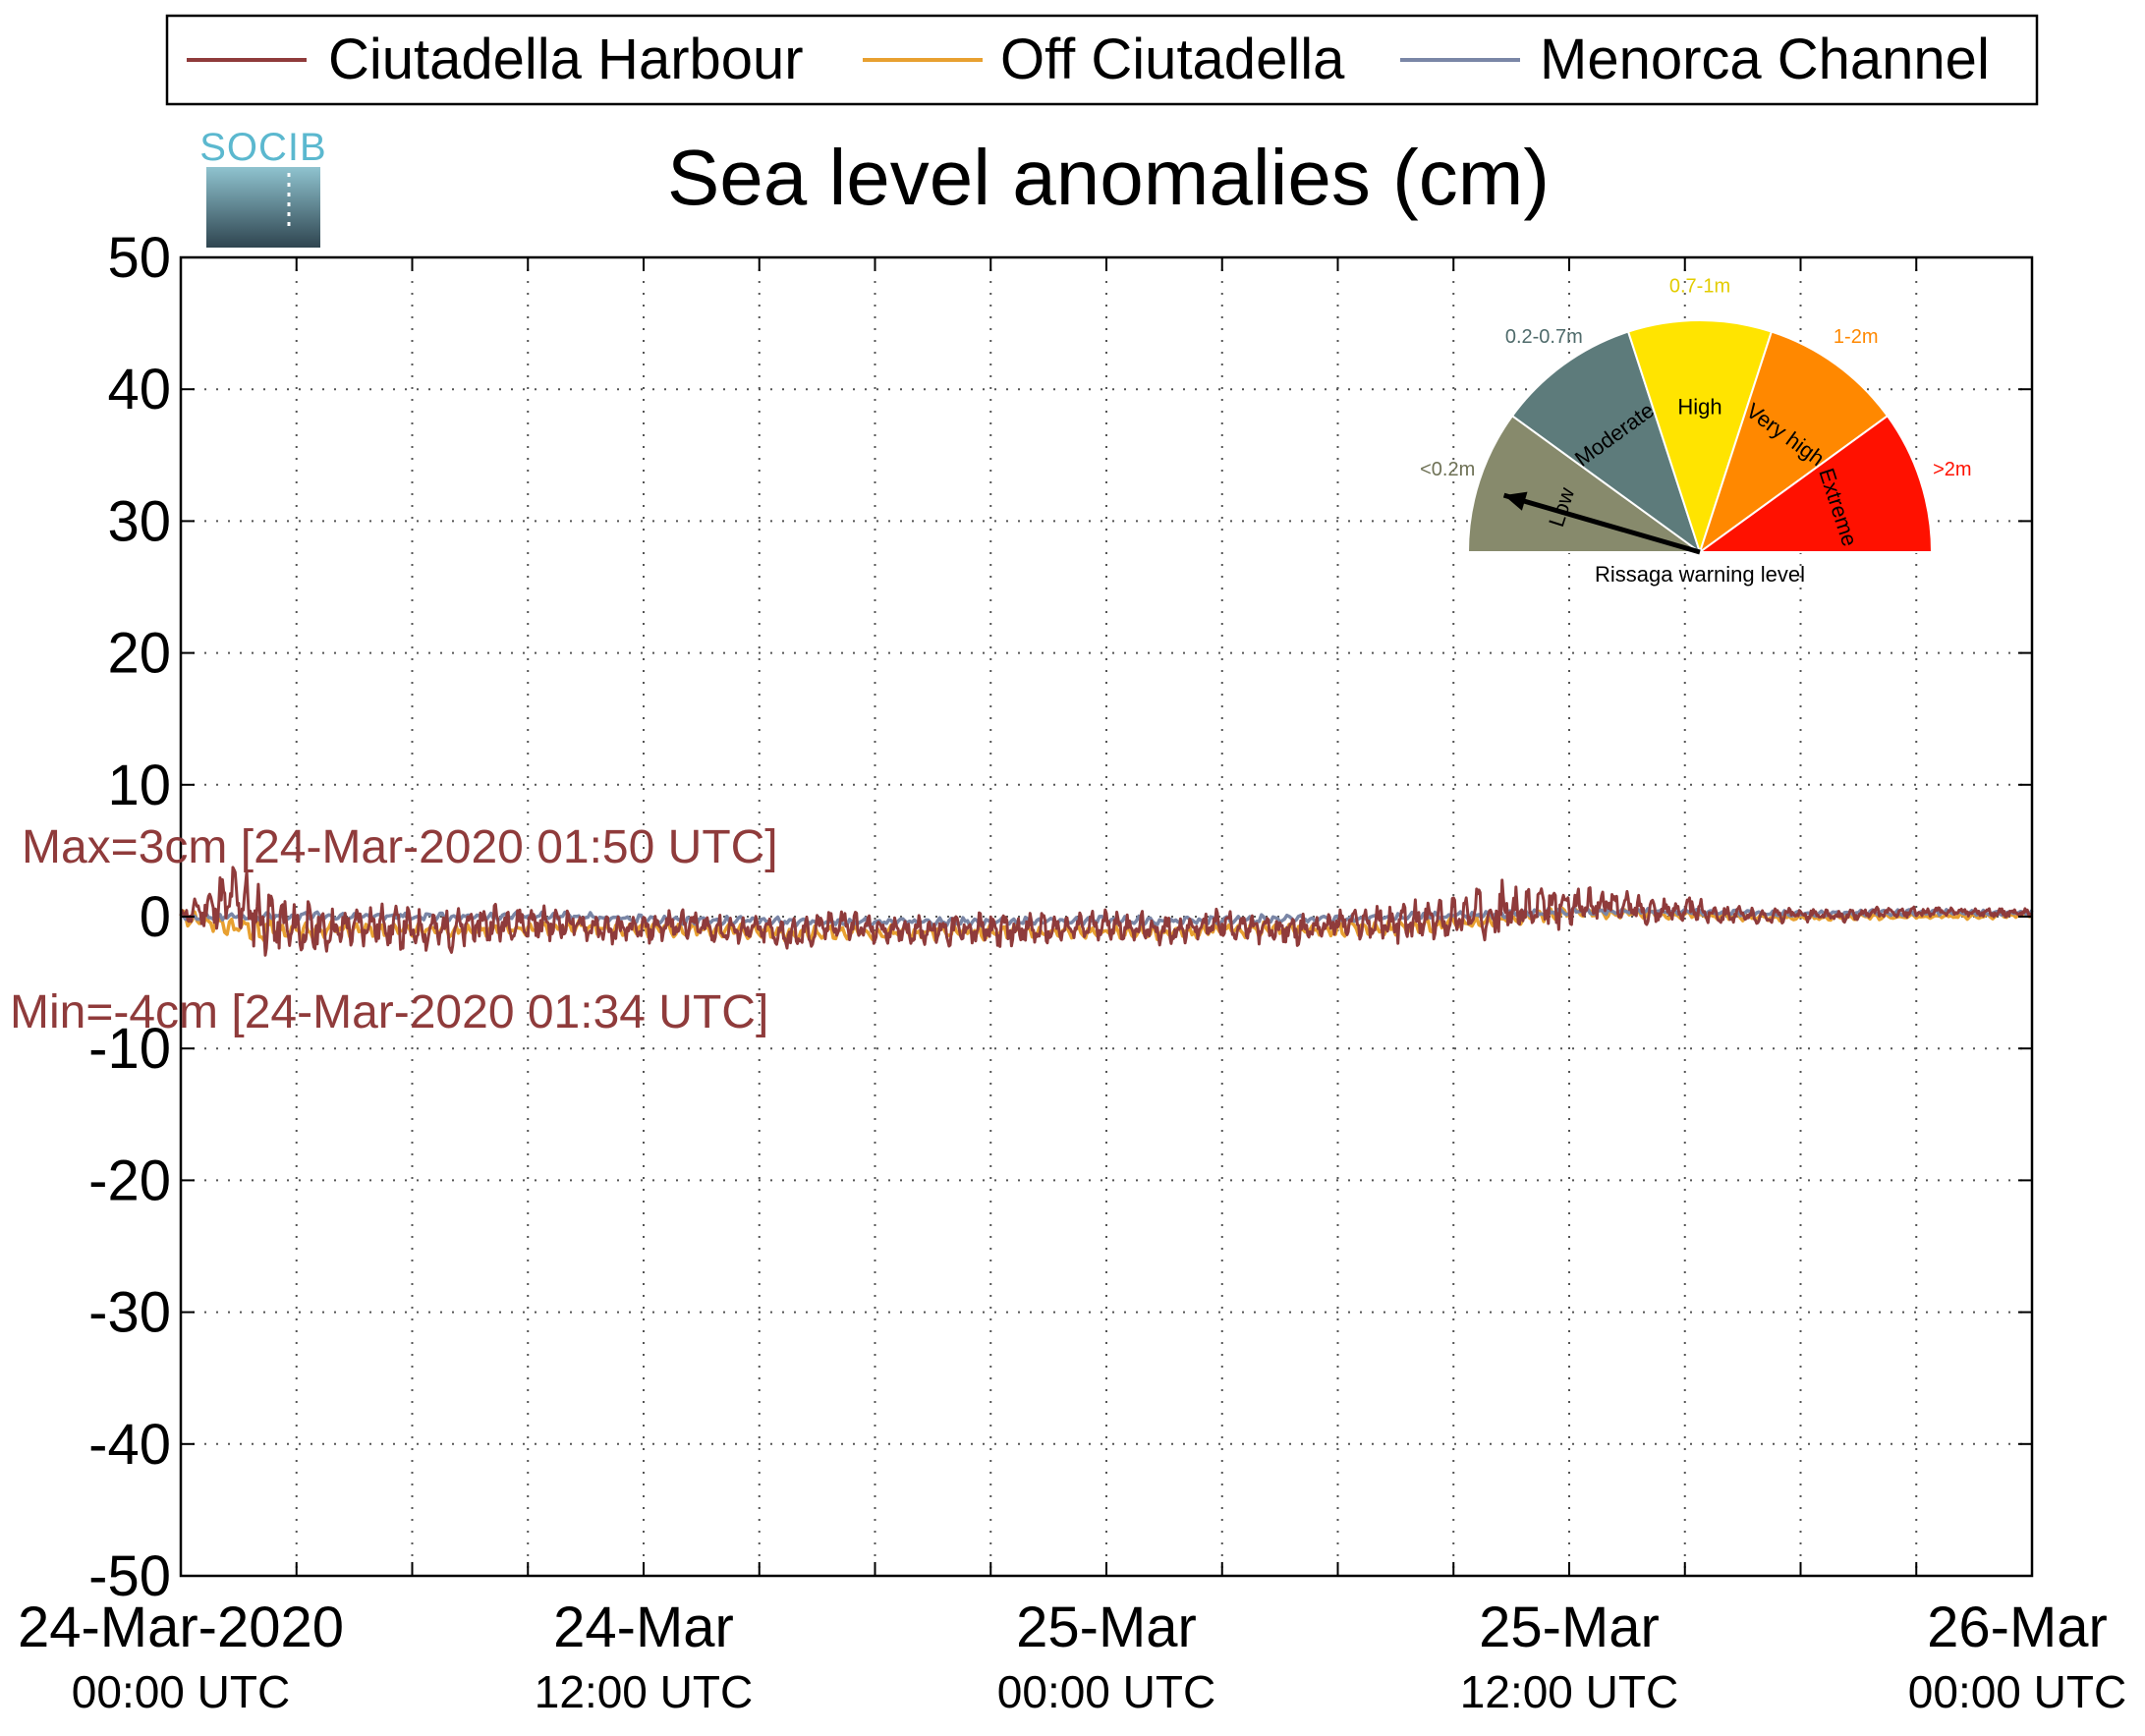 Image resolution: width=2145 pixels, height=1736 pixels. What do you see at coordinates (643, 1627) in the screenshot?
I see `x-tick-label-date: 24-Mar` at bounding box center [643, 1627].